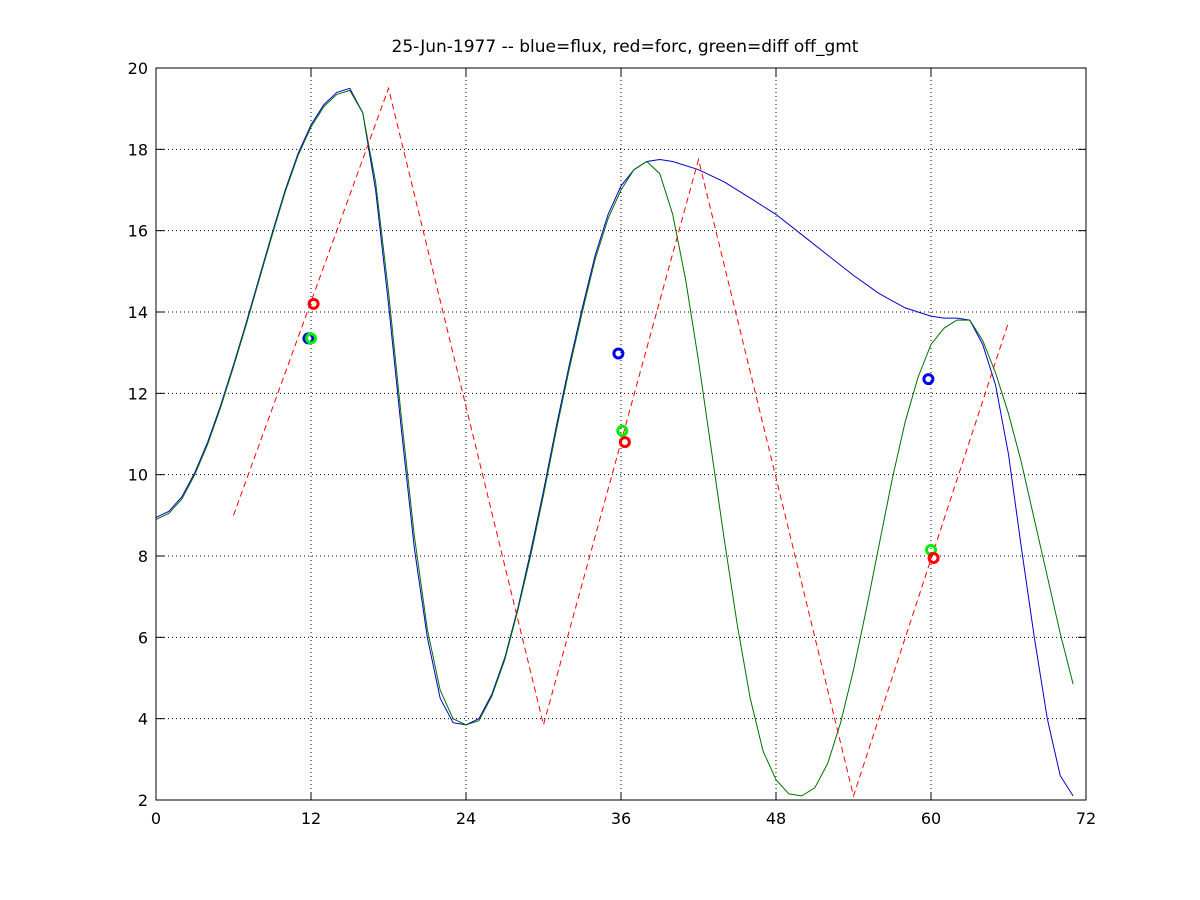  I want to click on y-tick-label: 8, so click(143, 556).